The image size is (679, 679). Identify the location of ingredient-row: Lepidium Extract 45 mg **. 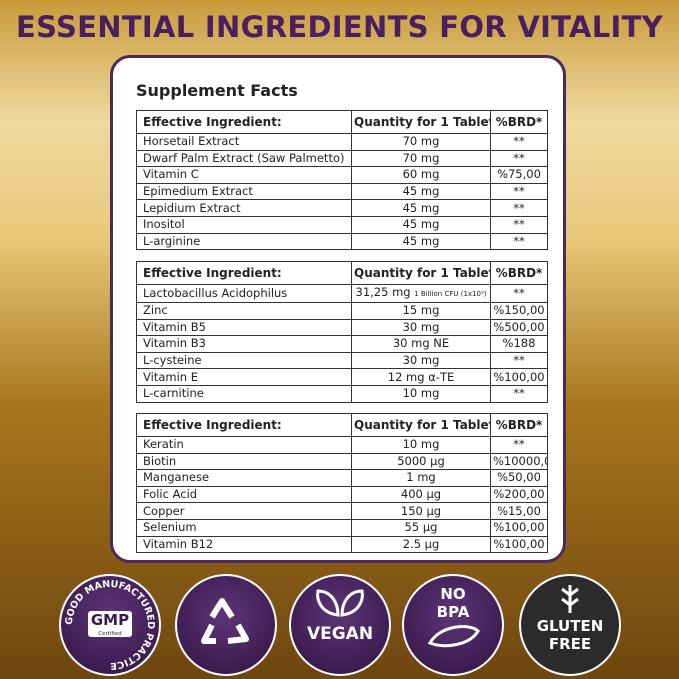
(342, 208).